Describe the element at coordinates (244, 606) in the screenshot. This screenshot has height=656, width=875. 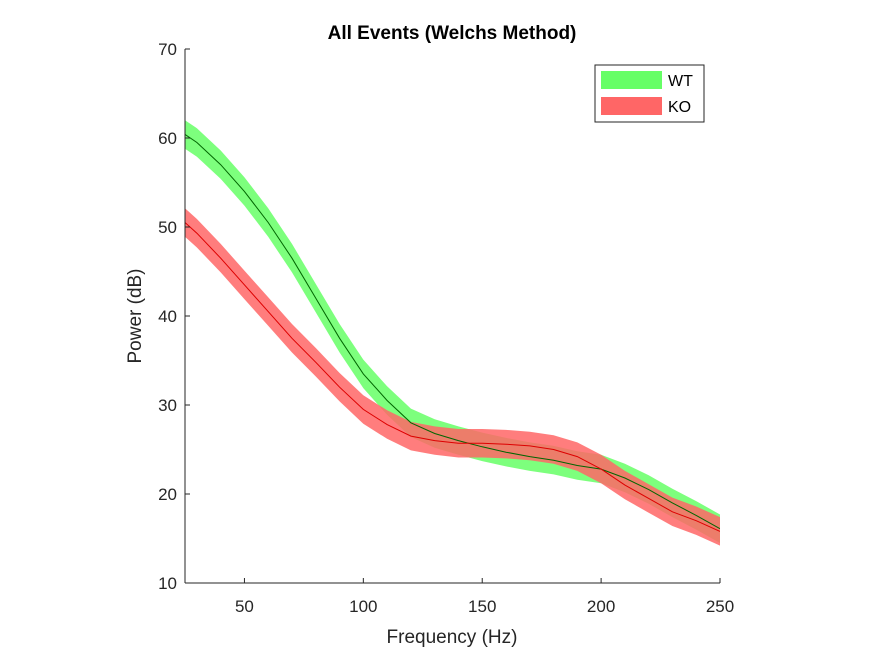
I see `x-tick-label: 50` at that location.